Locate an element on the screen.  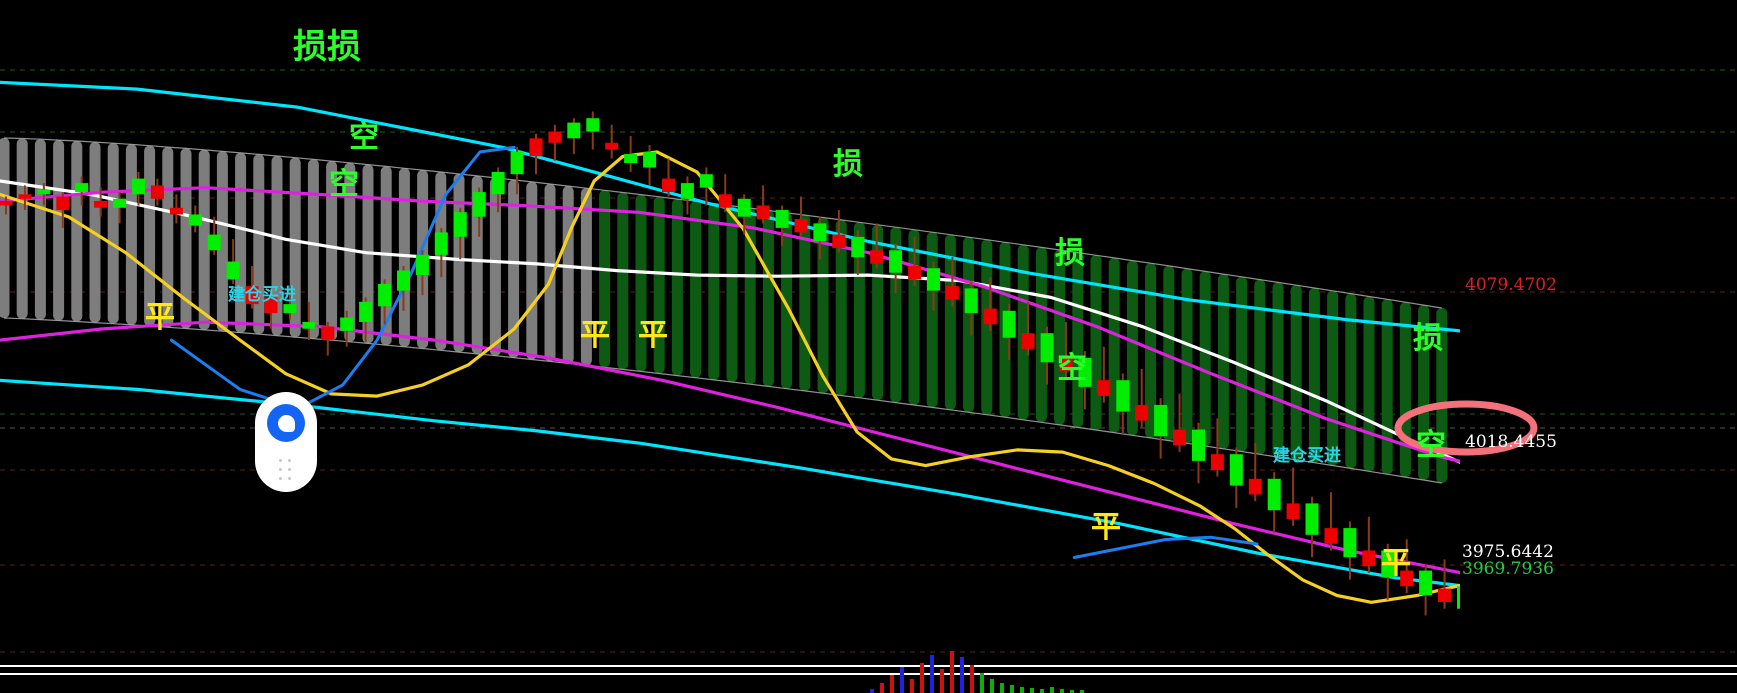
signal-blue is located at coordinates (342, 275).